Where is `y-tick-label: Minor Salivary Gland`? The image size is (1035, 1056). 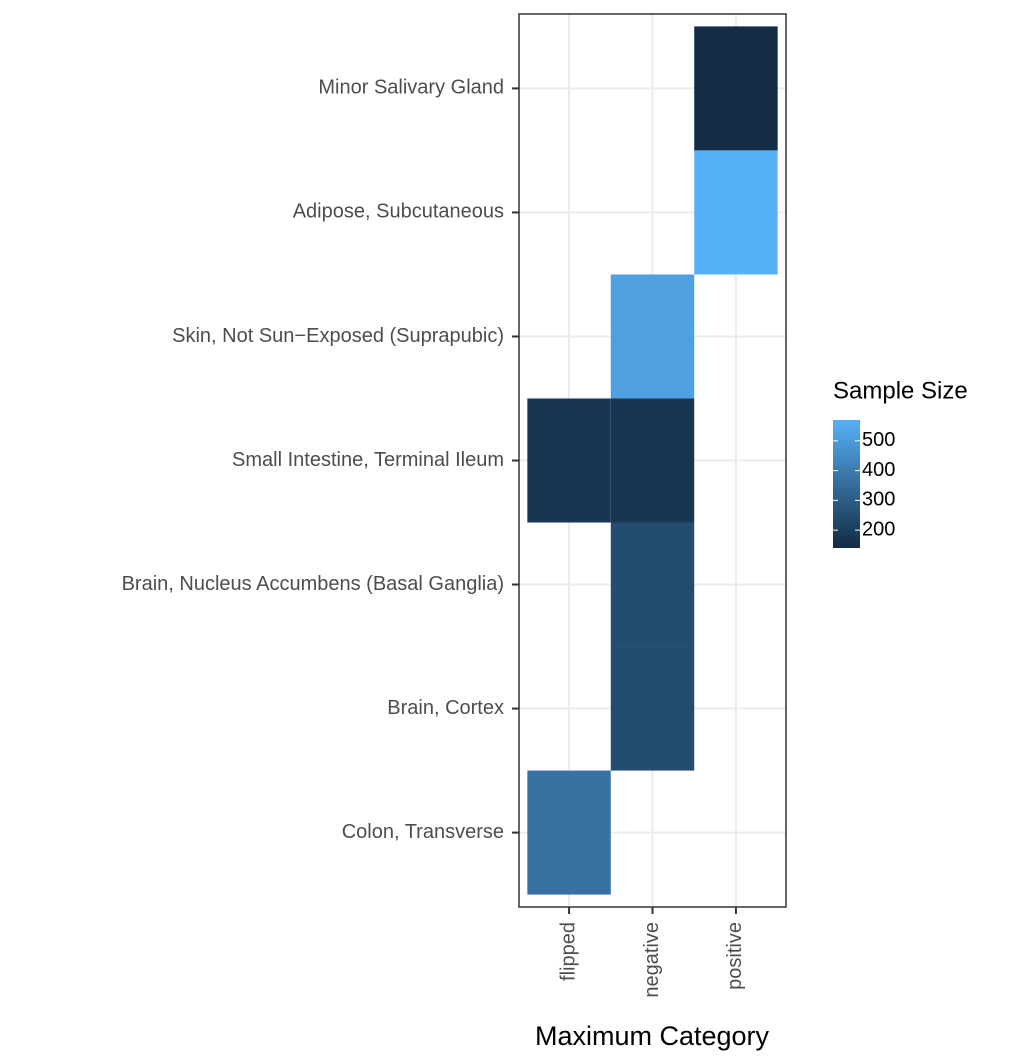
y-tick-label: Minor Salivary Gland is located at coordinates (411, 88).